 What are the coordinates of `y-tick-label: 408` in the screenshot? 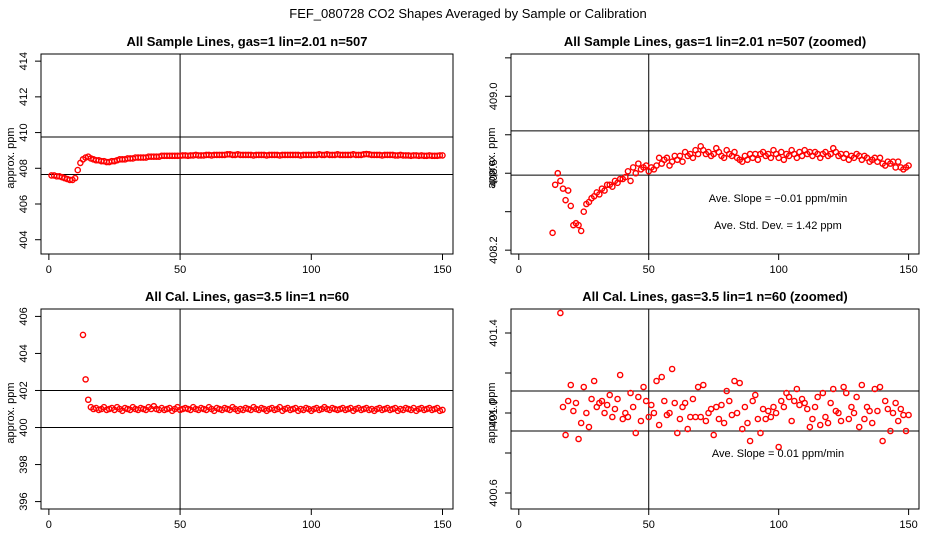 It's located at (24, 168).